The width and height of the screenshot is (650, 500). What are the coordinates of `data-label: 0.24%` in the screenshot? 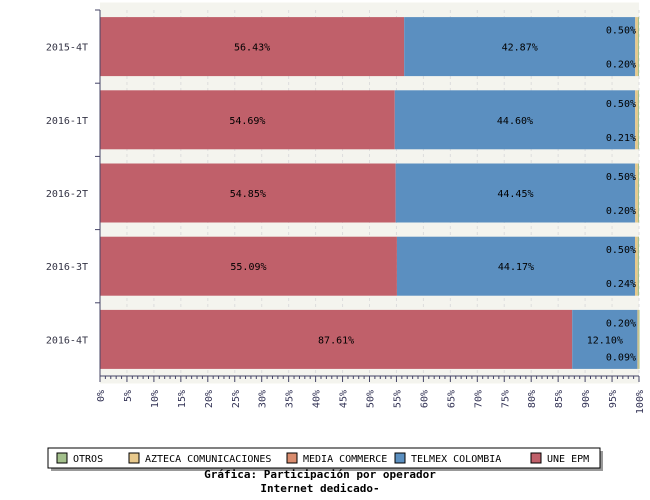 It's located at (621, 284).